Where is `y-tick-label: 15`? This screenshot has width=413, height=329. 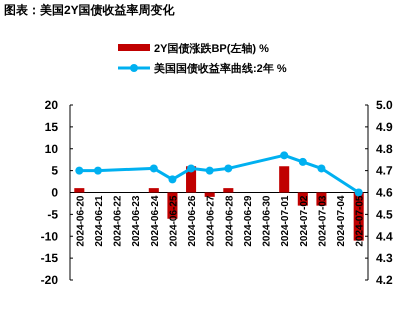 y-tick-label: 15 is located at coordinates (51, 127).